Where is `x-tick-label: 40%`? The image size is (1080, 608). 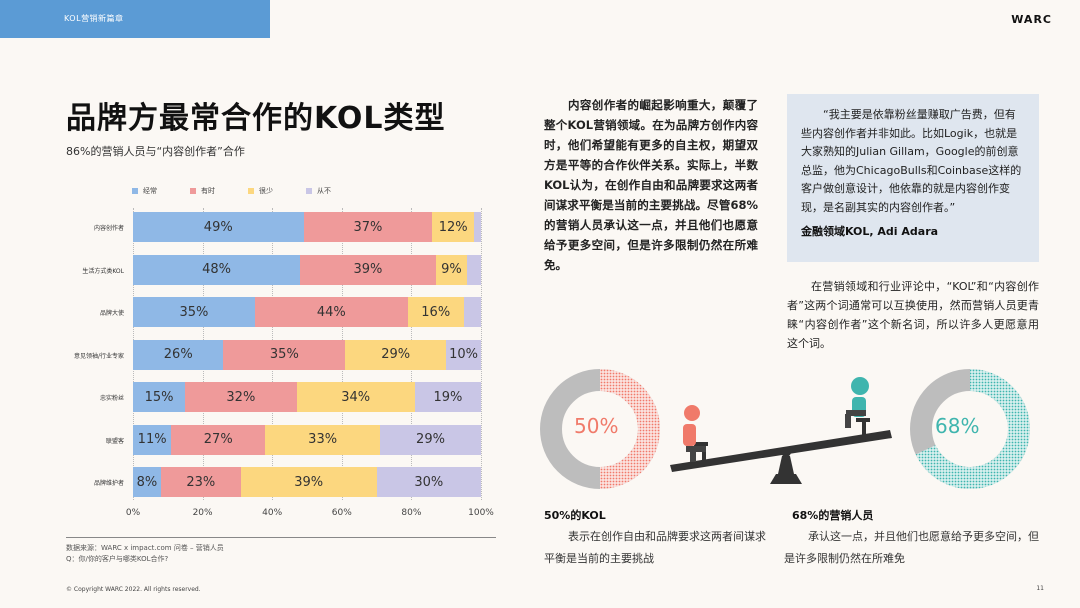
x-tick-label: 40% is located at coordinates (272, 513).